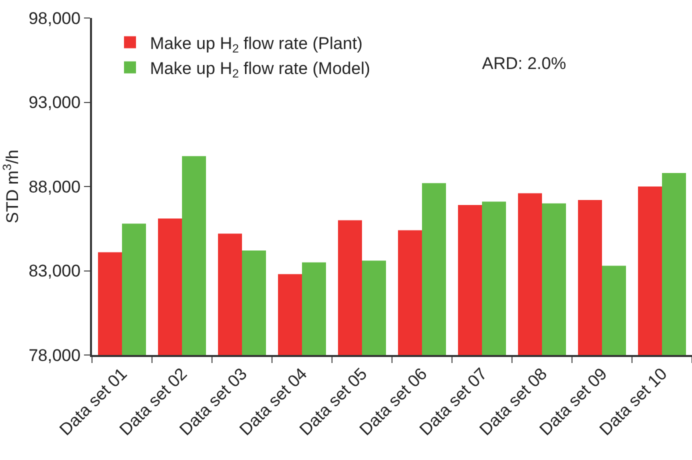 The height and width of the screenshot is (460, 692). I want to click on legend-label: Make up H$_{2}$ flow rate (Plant), so click(256, 45).